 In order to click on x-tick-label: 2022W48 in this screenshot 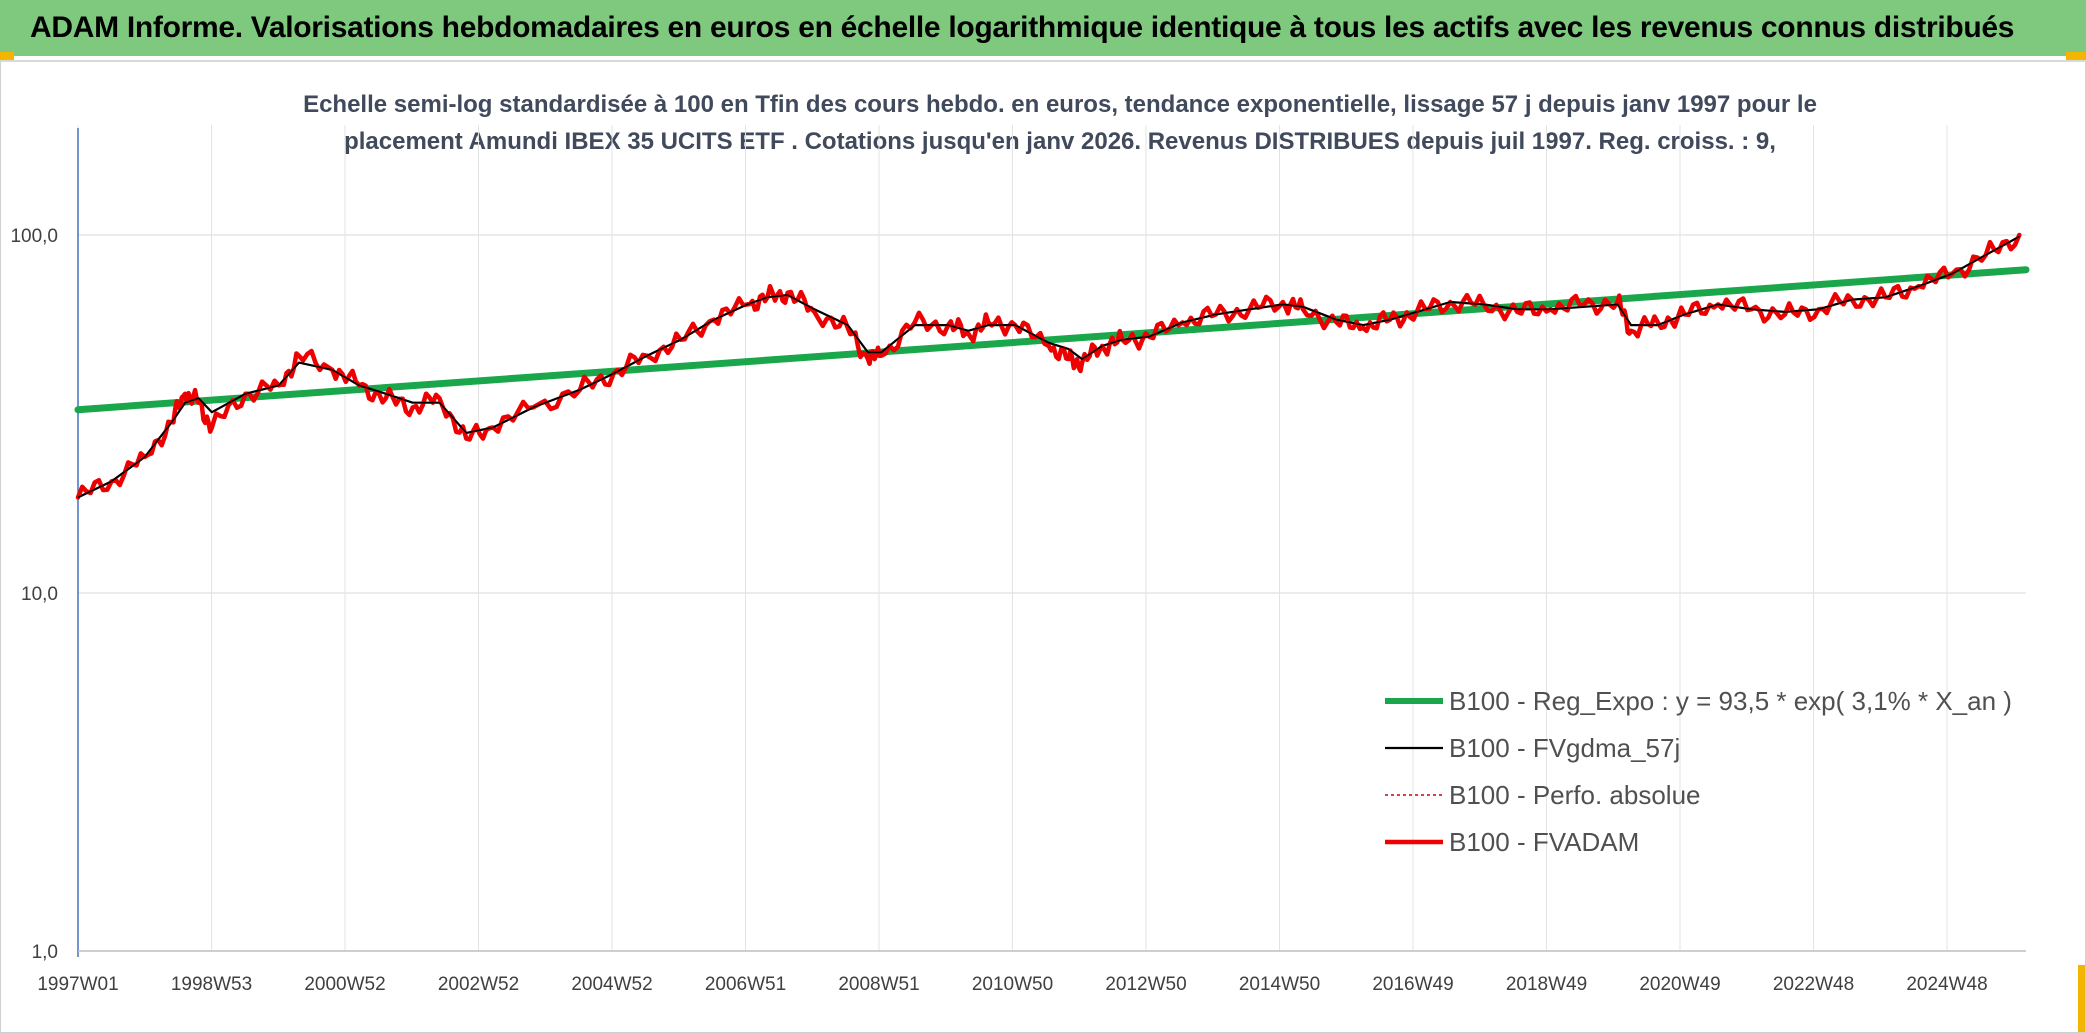, I will do `click(1813, 984)`.